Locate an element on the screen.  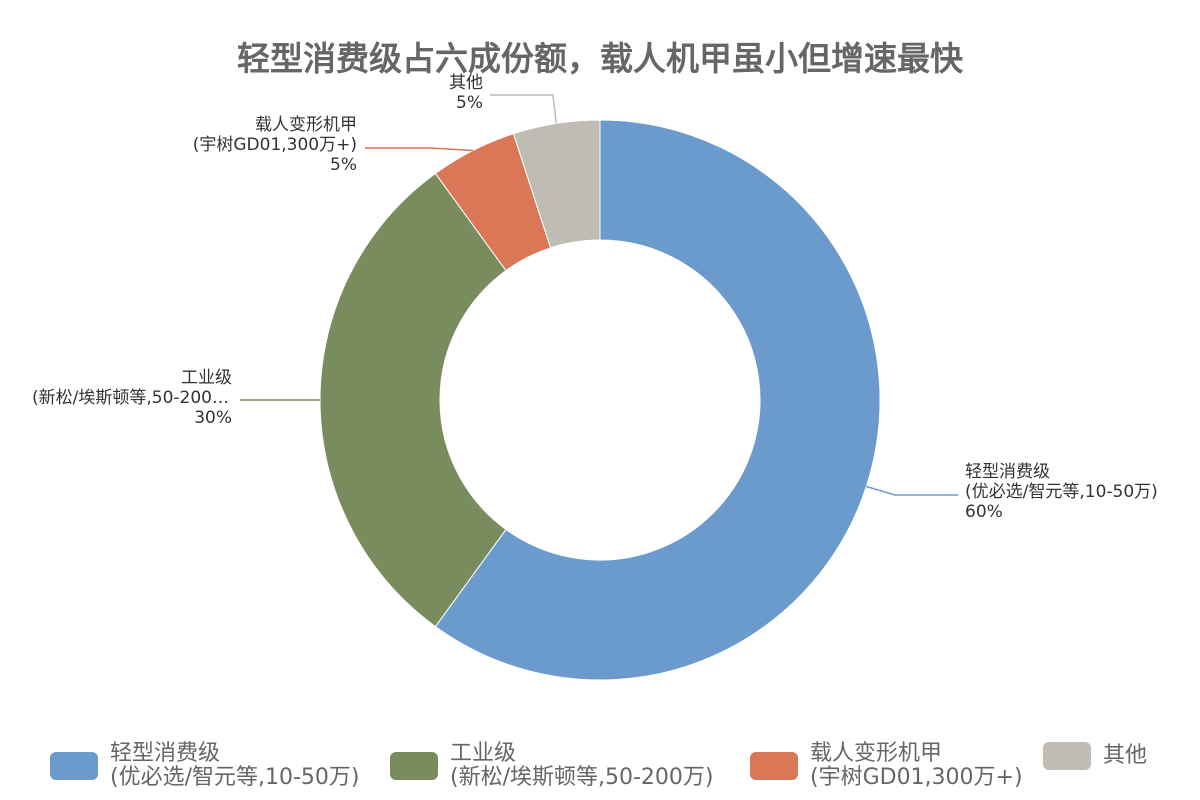
legend-label: 轻型消费级 (优必选/智元等,10-50万) is located at coordinates (235, 765).